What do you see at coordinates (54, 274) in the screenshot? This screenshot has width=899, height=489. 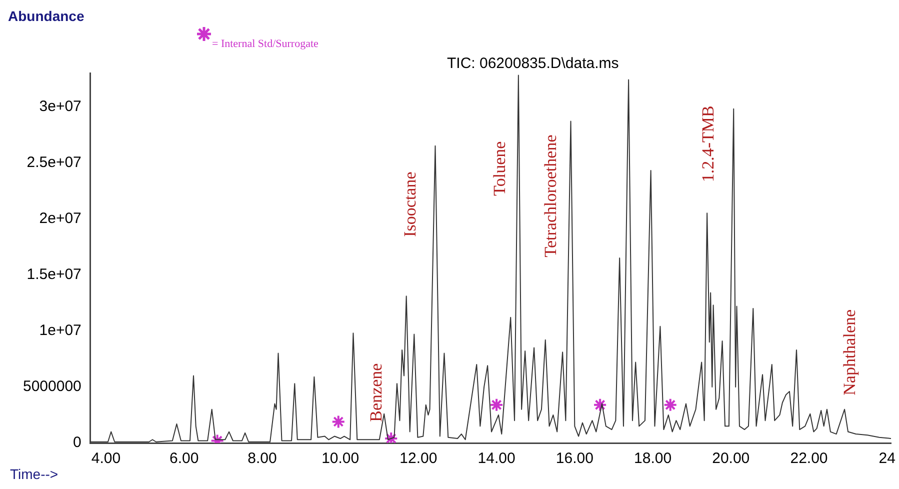 I see `y-tick-label: 1.5e+07` at bounding box center [54, 274].